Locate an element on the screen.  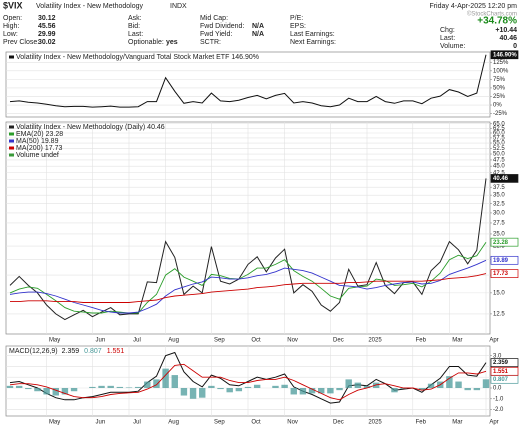
field-value: yes is located at coordinates (172, 42).